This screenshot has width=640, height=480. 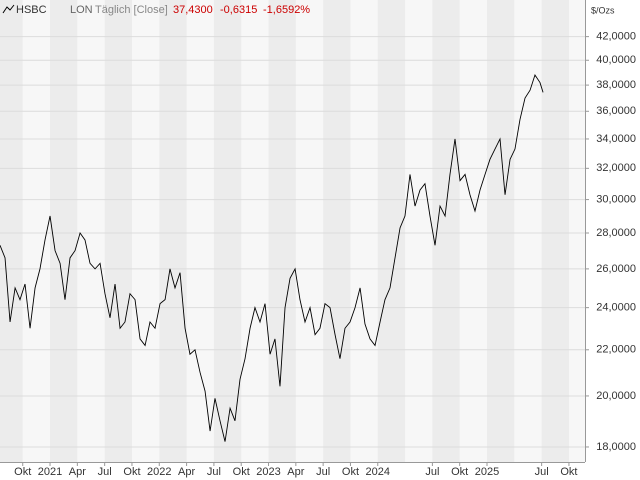 I want to click on y-tick-label: 32,0000, so click(x=616, y=168).